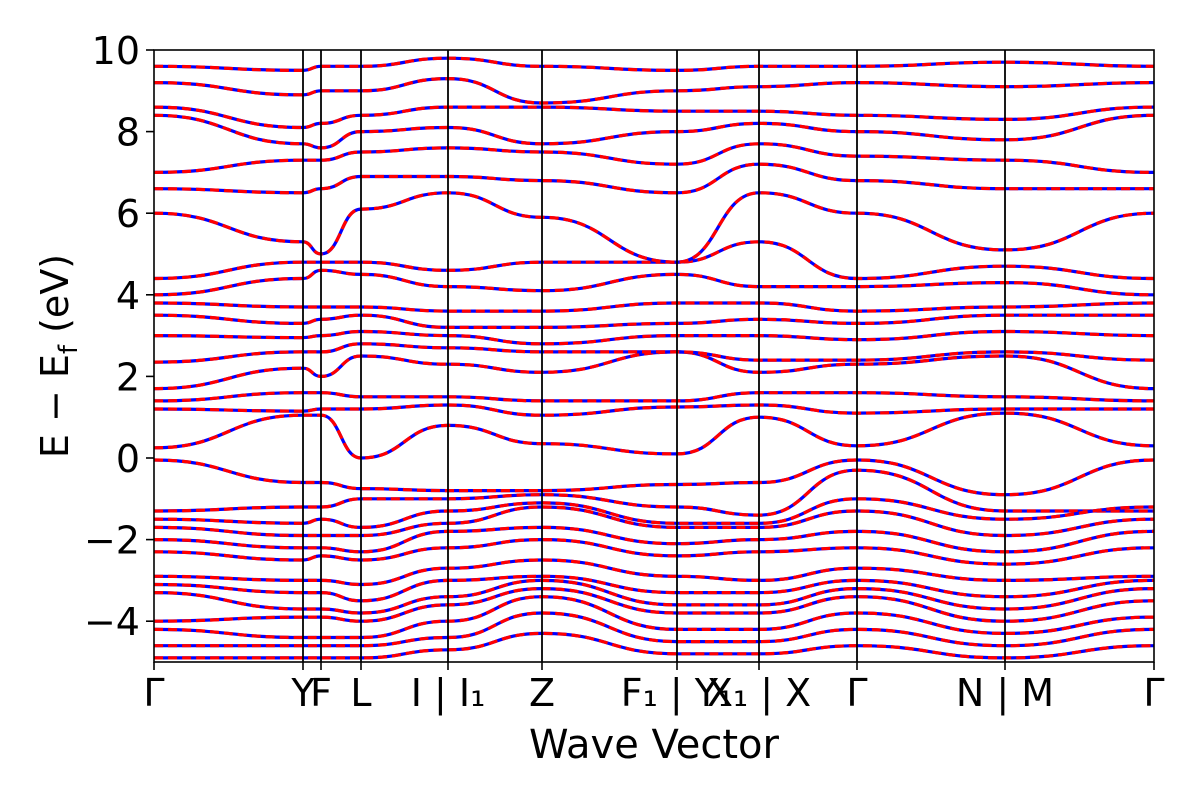 The image size is (1200, 800). Describe the element at coordinates (112, 541) in the screenshot. I see `y-tick-label-6: −2` at that location.